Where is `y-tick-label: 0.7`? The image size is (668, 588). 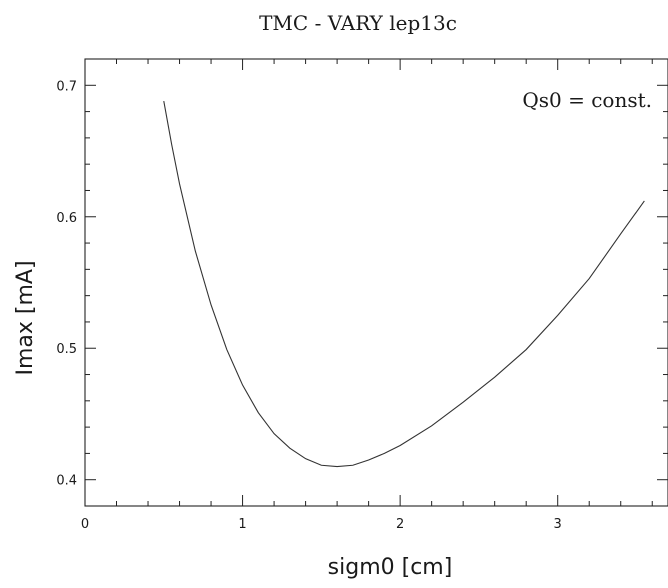 y-tick-label: 0.7 is located at coordinates (66, 86).